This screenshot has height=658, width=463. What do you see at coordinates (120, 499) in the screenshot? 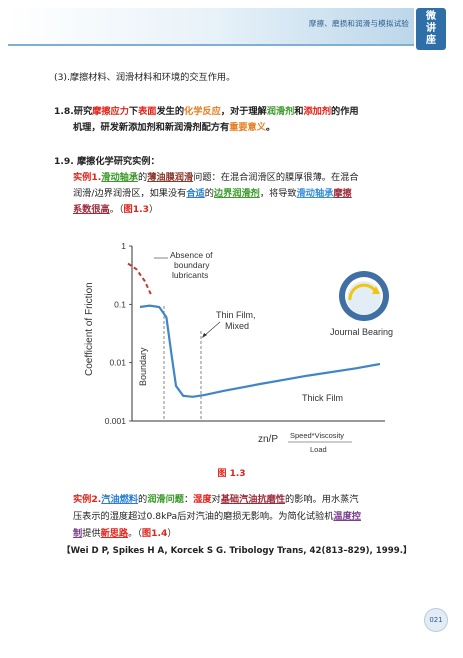
I see `keyword: 汽油燃料` at bounding box center [120, 499].